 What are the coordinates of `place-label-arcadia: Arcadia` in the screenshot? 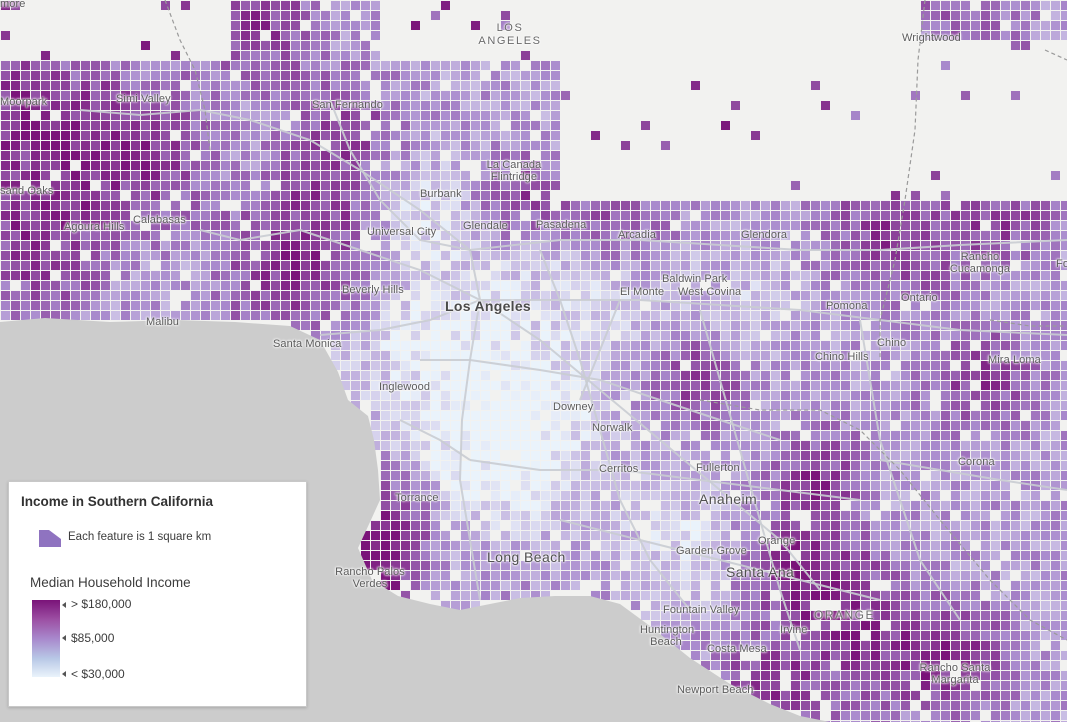 It's located at (637, 235).